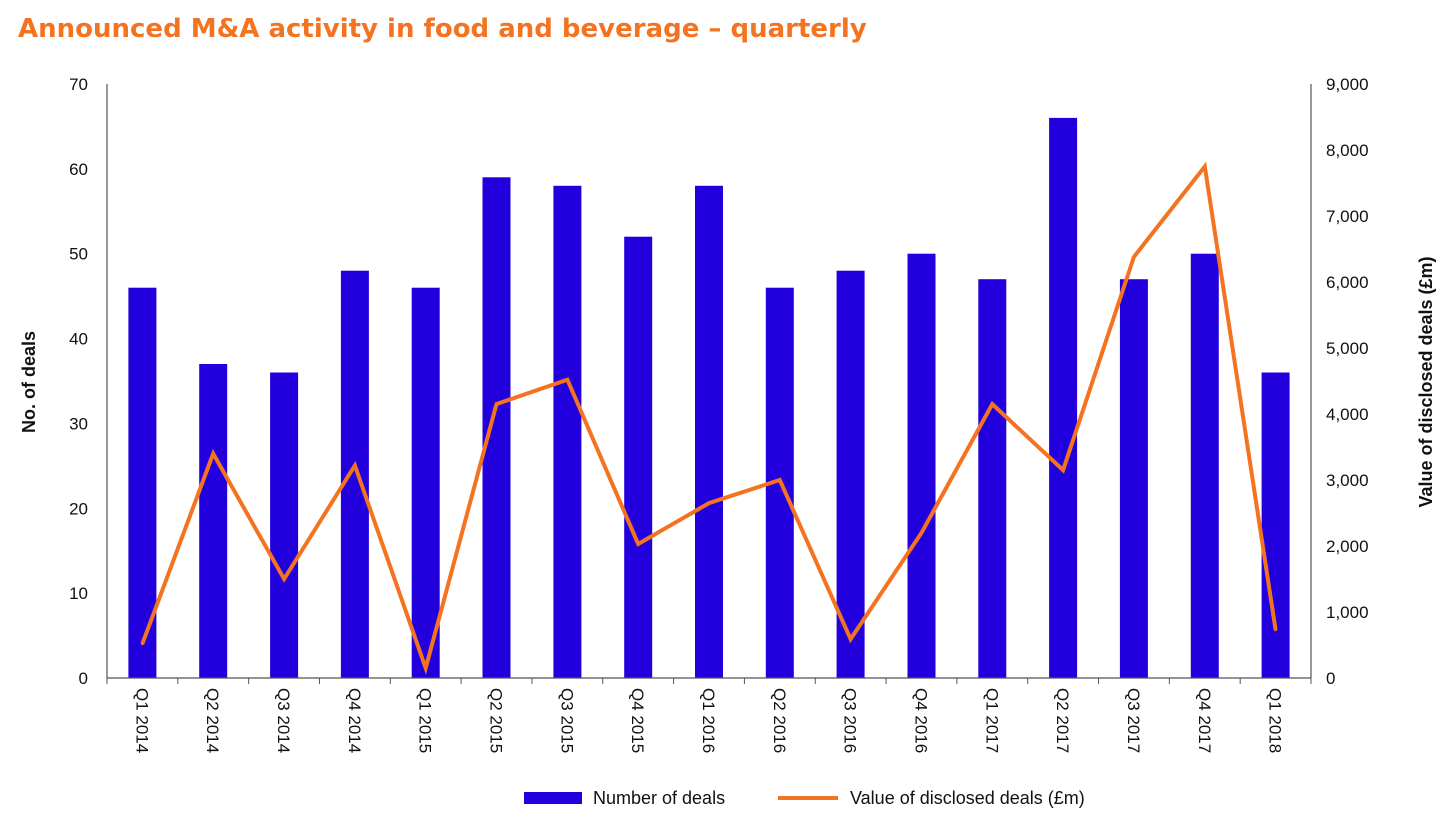 This screenshot has height=828, width=1439. What do you see at coordinates (1275, 720) in the screenshot?
I see `x-tick-label: Q1 2018` at bounding box center [1275, 720].